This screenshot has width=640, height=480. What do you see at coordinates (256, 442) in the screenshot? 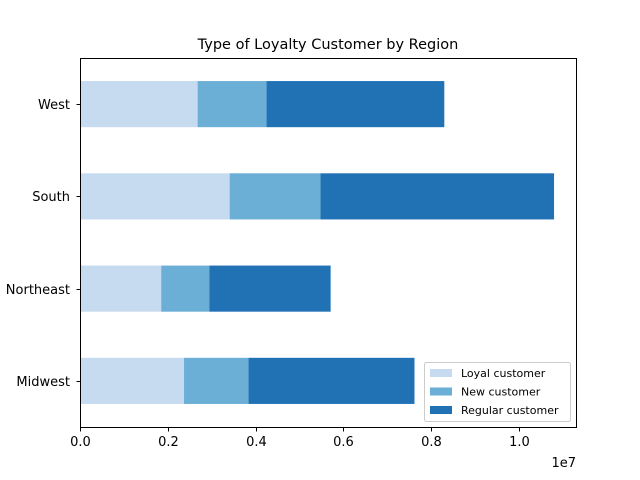
I see `x-tick-label: 0.4` at bounding box center [256, 442].